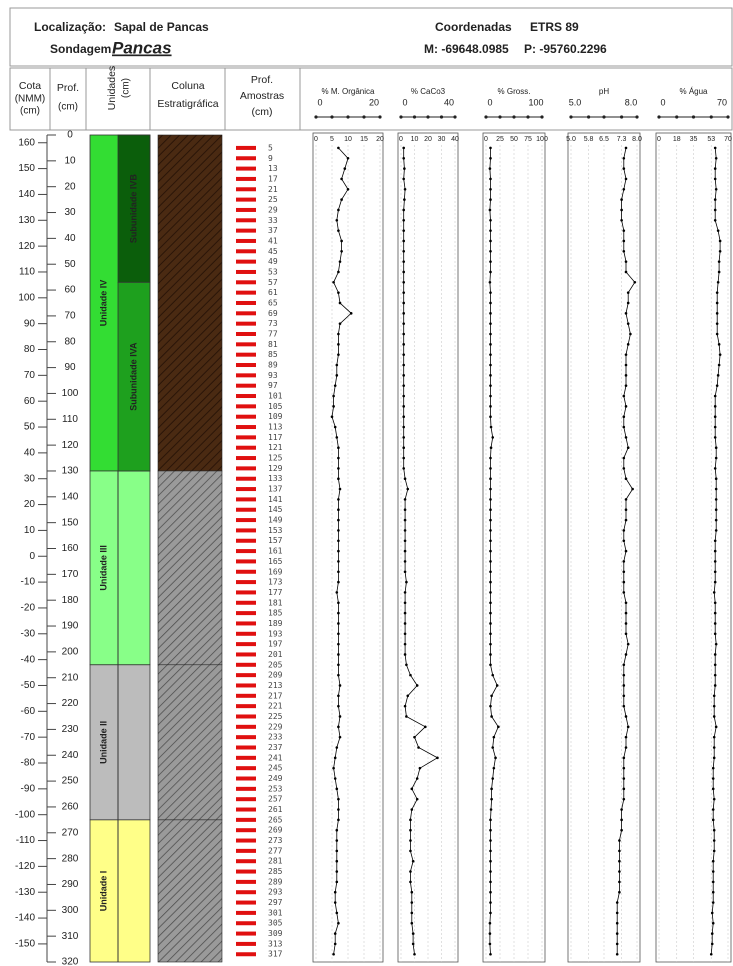  Describe the element at coordinates (275, 447) in the screenshot. I see `sample-label: 121` at that location.